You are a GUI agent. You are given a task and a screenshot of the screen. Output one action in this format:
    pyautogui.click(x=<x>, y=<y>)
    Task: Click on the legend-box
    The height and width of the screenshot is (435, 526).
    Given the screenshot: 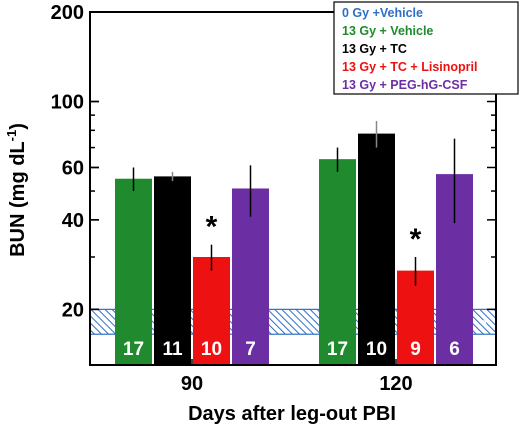 What is the action you would take?
    pyautogui.click(x=426, y=48)
    